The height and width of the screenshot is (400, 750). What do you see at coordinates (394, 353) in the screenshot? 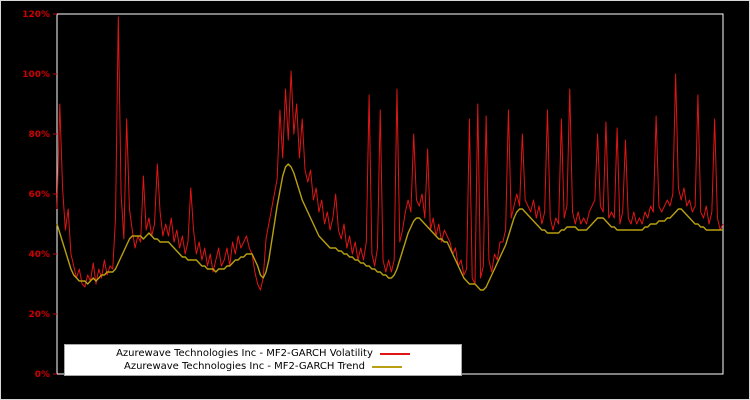
I see `legend-line-sample-volatility` at bounding box center [394, 353].